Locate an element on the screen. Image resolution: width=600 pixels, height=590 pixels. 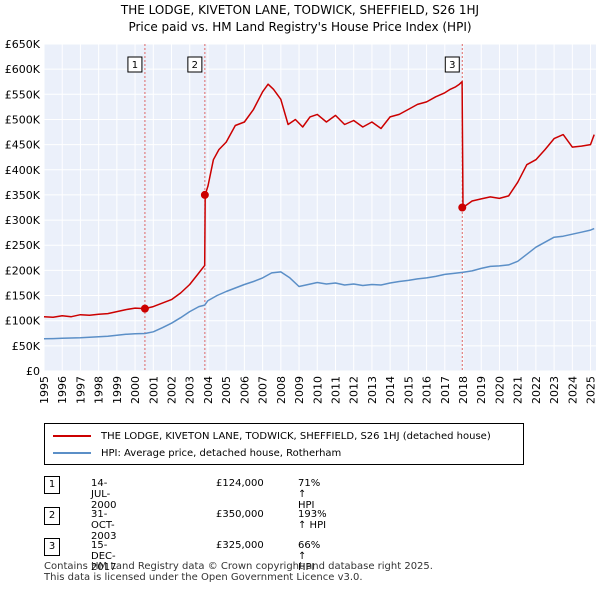
transaction-hpi: 71% ↑ HPI is located at coordinates (309, 494).